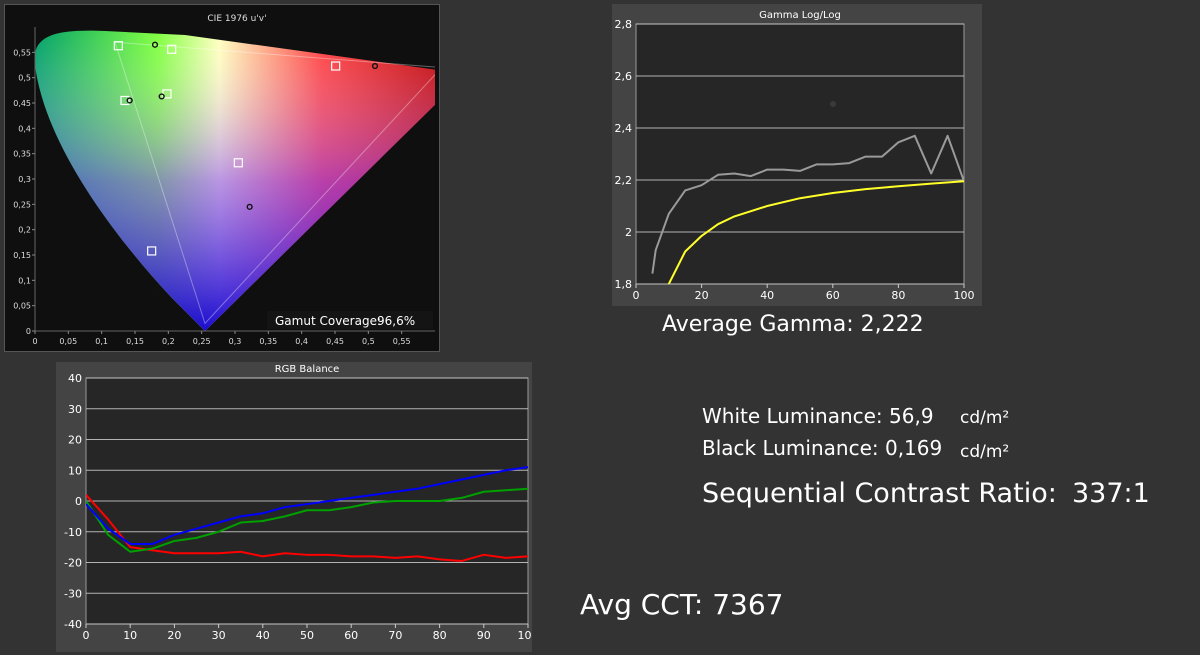 The width and height of the screenshot is (1200, 655). What do you see at coordinates (174, 635) in the screenshot?
I see `rgb-x-tick-label: 20` at bounding box center [174, 635].